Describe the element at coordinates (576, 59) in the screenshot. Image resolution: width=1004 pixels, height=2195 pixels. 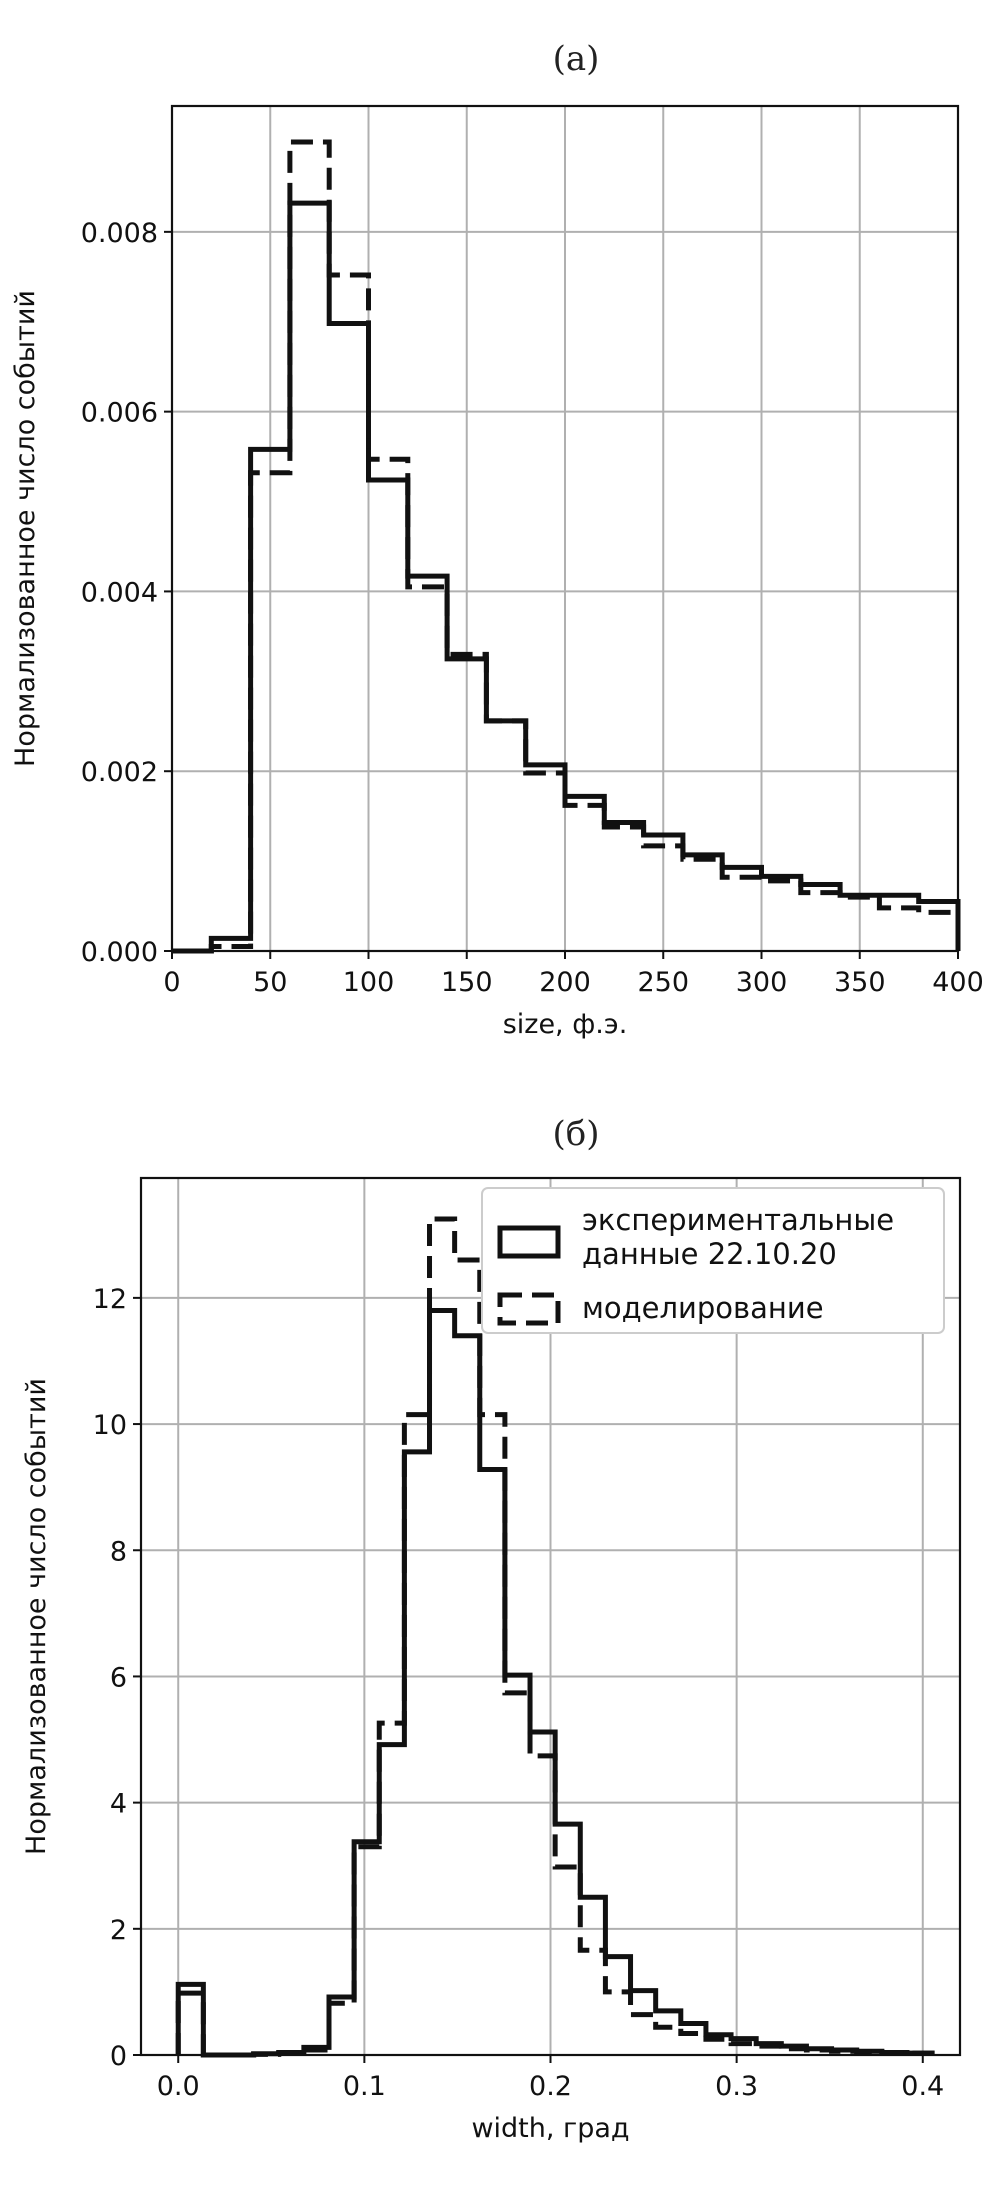
I see `panel-a-label: (а)` at that location.